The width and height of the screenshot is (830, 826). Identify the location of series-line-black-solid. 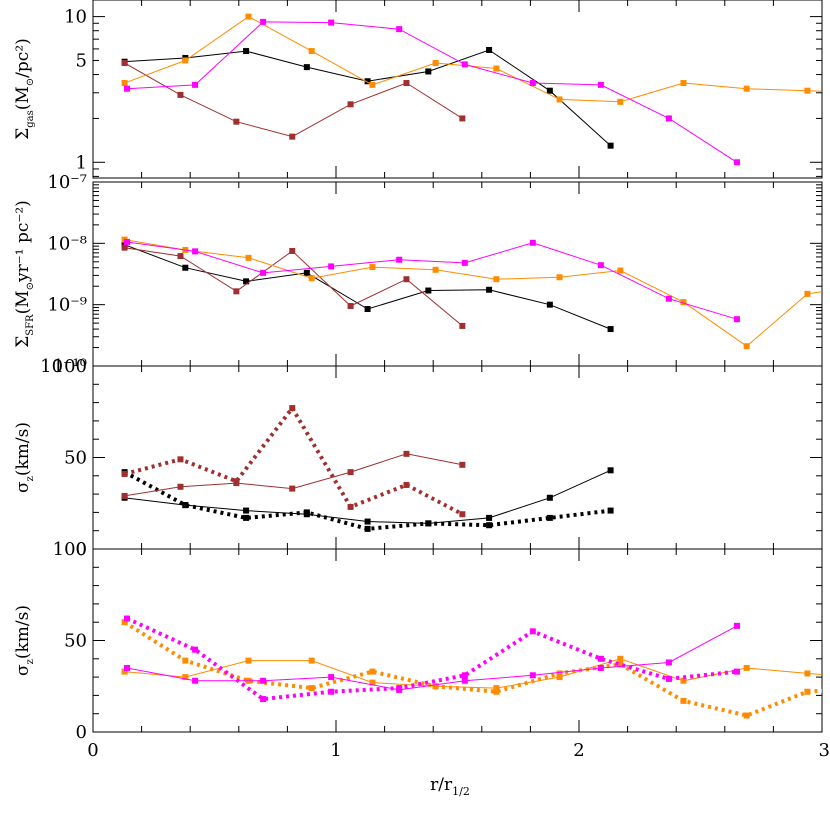
(367, 287).